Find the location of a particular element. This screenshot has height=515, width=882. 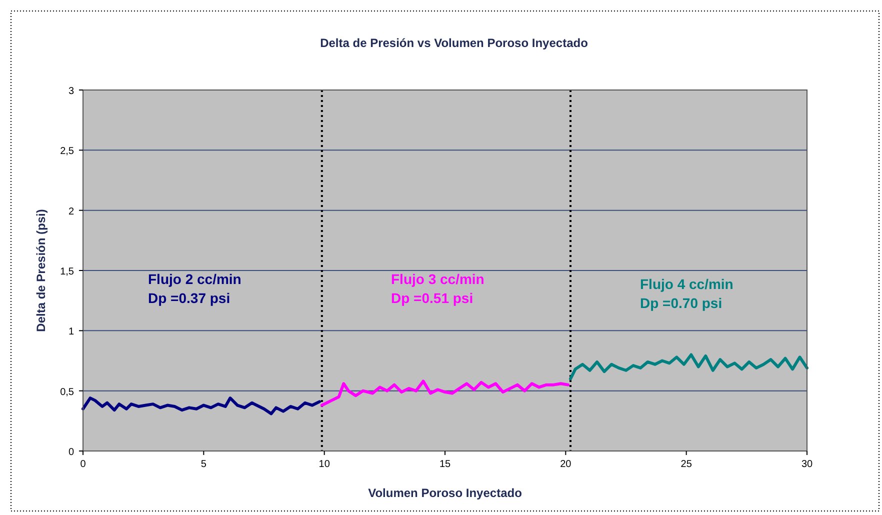

y-tick-label: 2,5 is located at coordinates (67, 152).